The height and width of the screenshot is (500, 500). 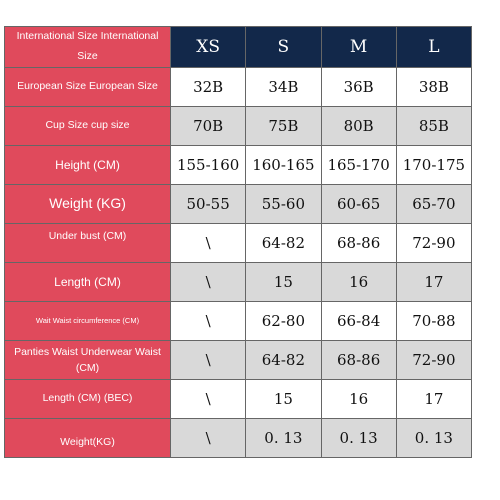 I want to click on table-cell: 80B, so click(x=358, y=125).